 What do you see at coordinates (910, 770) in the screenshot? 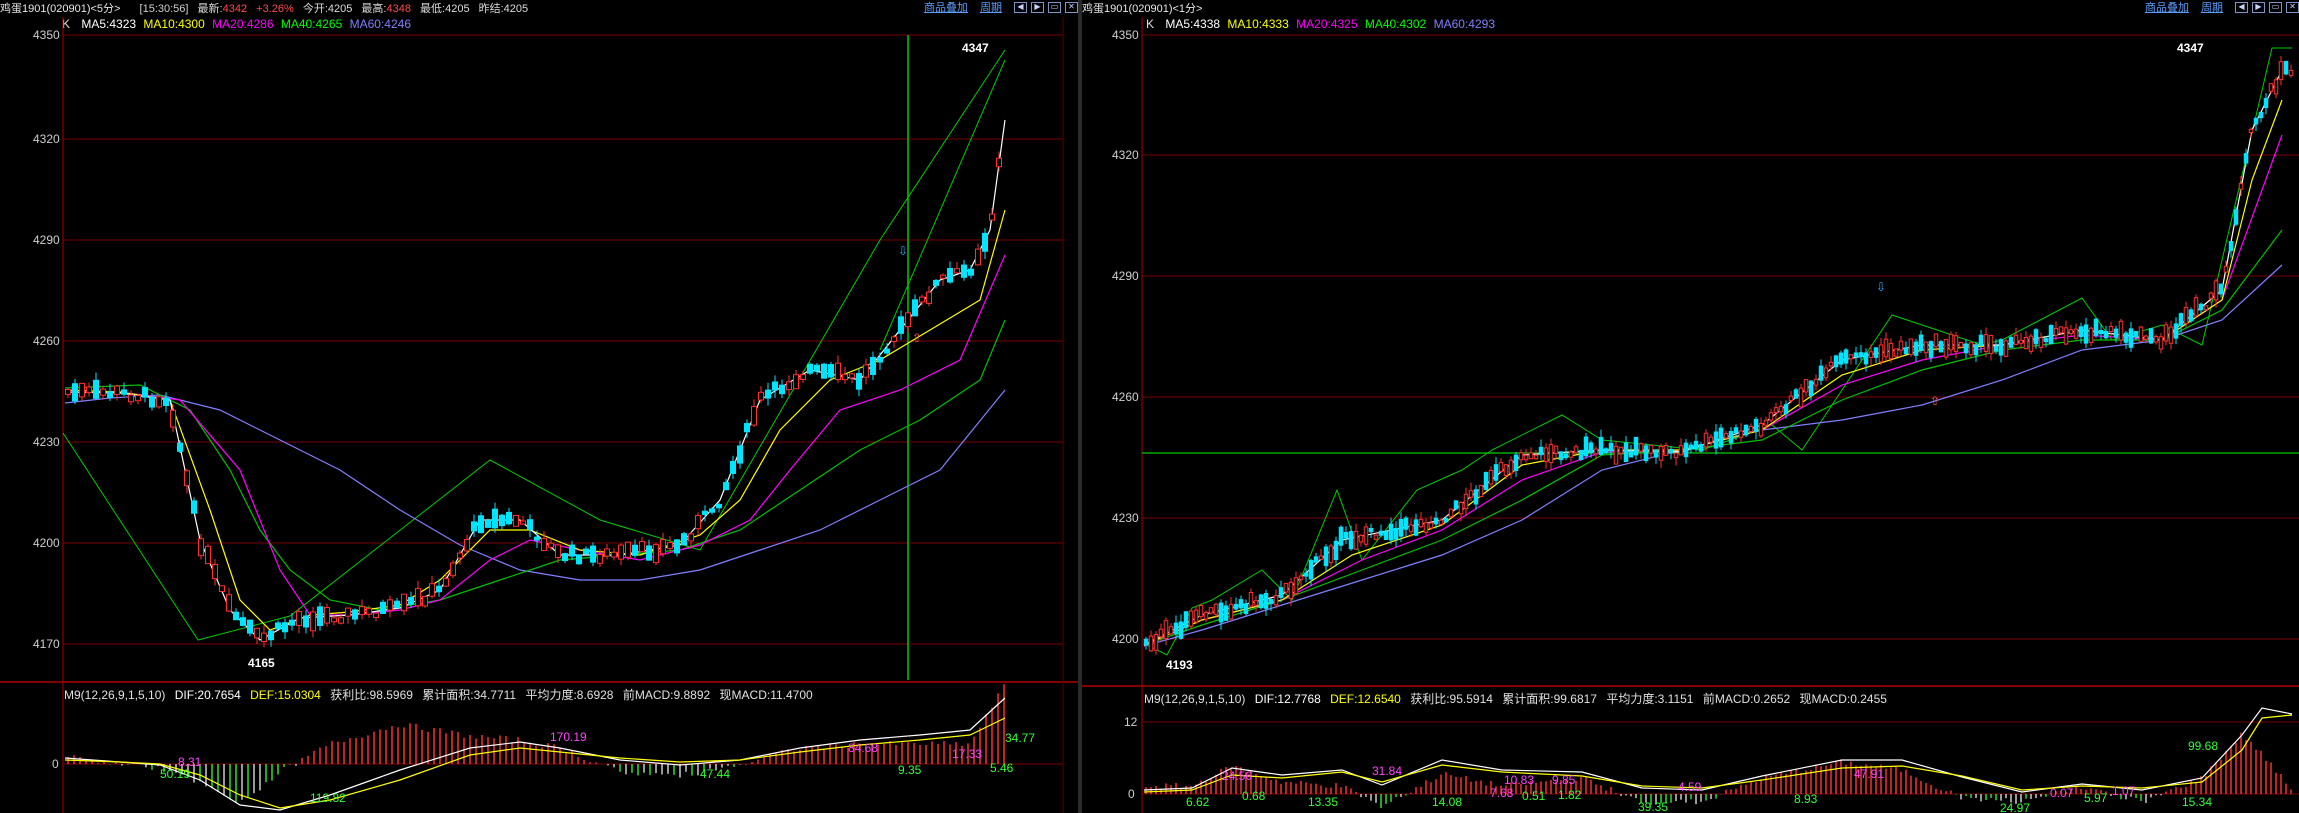
I see `left-macd-label-7: 9.35` at bounding box center [910, 770].